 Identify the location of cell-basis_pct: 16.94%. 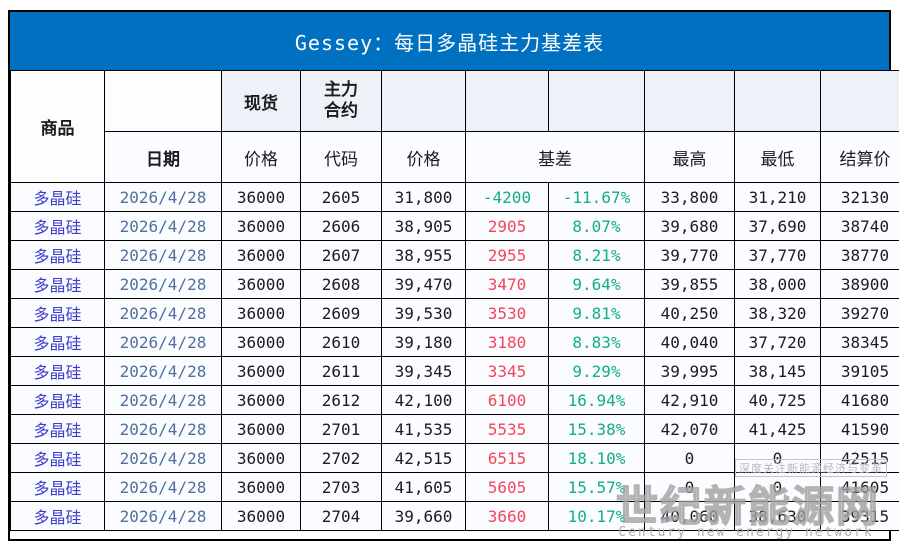
(596, 400).